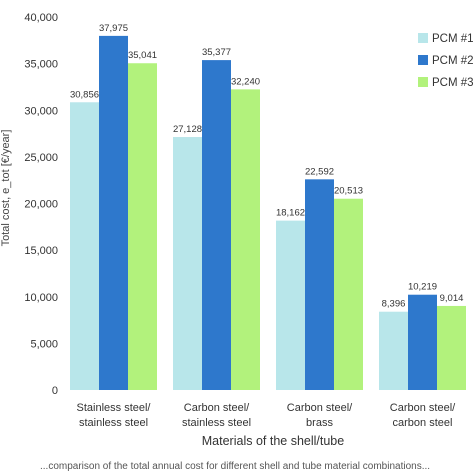 This screenshot has width=474, height=474. Describe the element at coordinates (41, 111) in the screenshot. I see `y-tick-label: 30,000` at that location.